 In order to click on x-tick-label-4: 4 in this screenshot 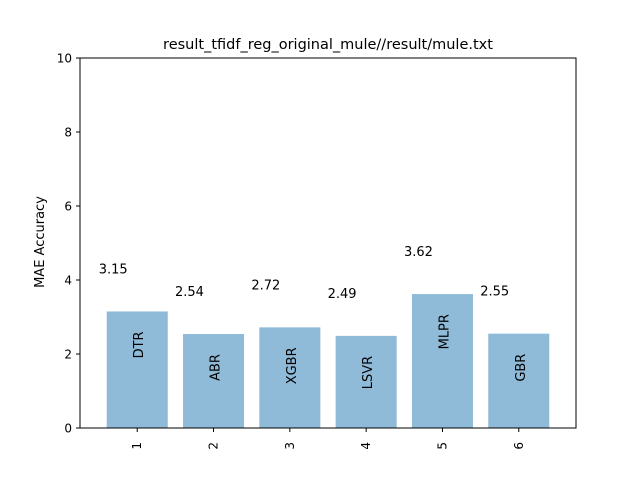, I will do `click(366, 446)`.